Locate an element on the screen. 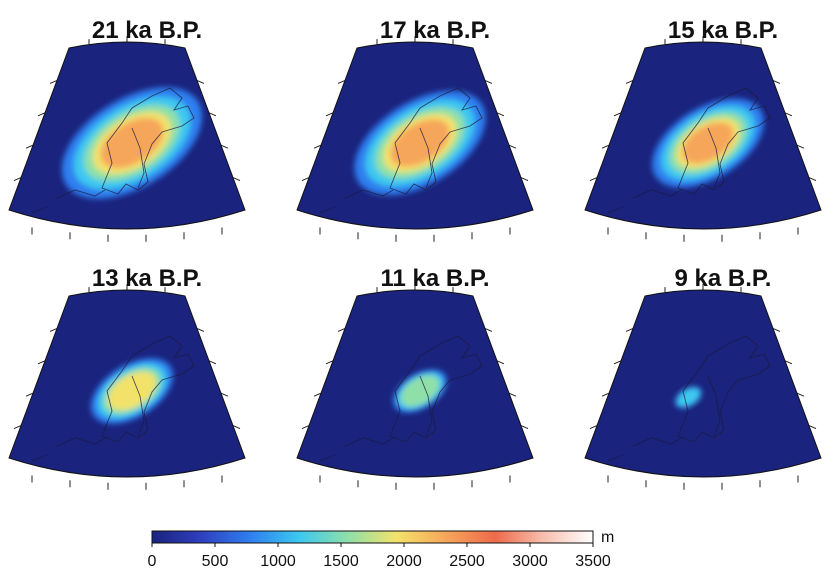 The height and width of the screenshot is (578, 833). map-panel: 17 ka B.P. is located at coordinates (415, 129).